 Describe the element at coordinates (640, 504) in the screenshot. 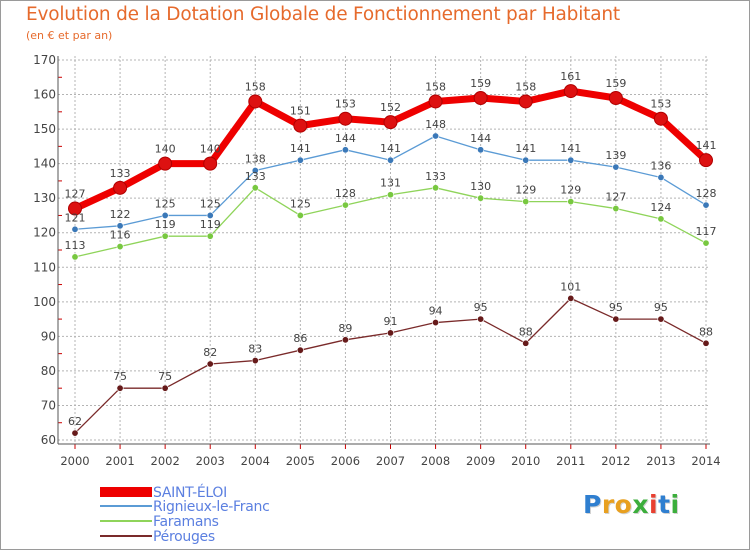

I see `logo-letter: x` at that location.